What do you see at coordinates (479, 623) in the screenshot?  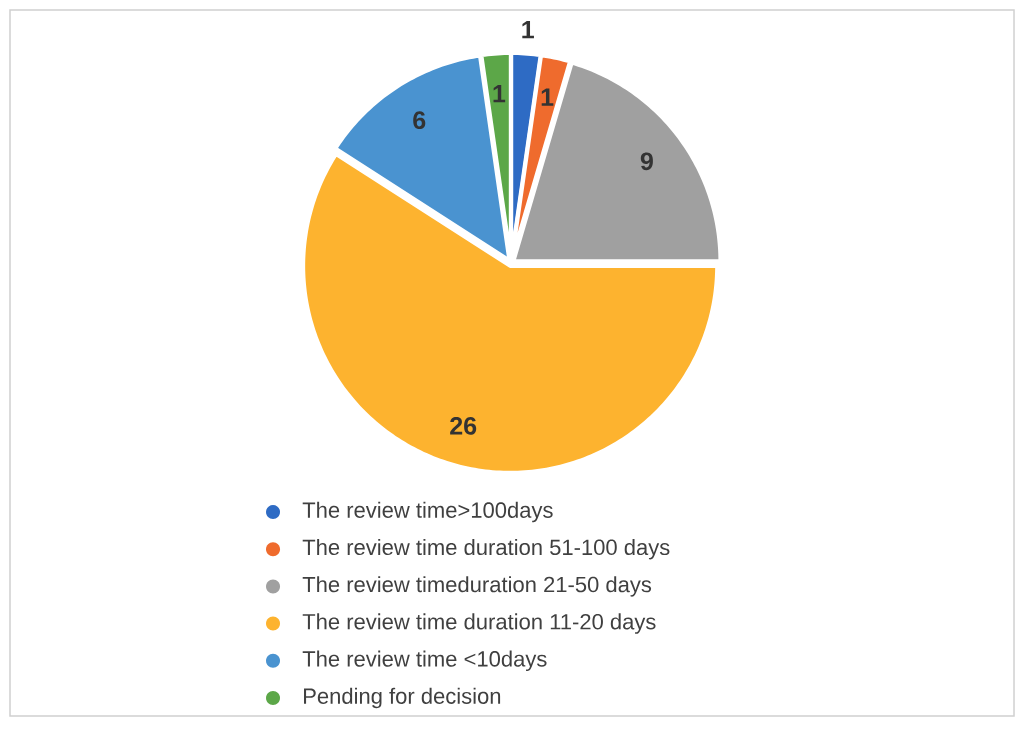 I see `legend-label: The review time duration 11-20 days` at bounding box center [479, 623].